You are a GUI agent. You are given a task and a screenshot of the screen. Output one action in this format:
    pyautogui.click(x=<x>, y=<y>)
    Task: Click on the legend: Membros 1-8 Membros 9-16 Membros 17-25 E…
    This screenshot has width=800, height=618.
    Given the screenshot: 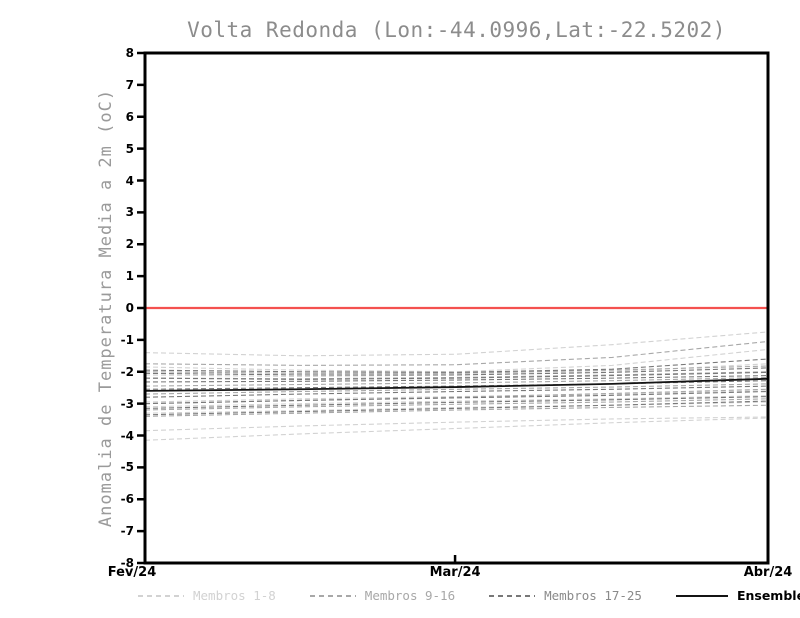 What is the action you would take?
    pyautogui.click(x=469, y=595)
    